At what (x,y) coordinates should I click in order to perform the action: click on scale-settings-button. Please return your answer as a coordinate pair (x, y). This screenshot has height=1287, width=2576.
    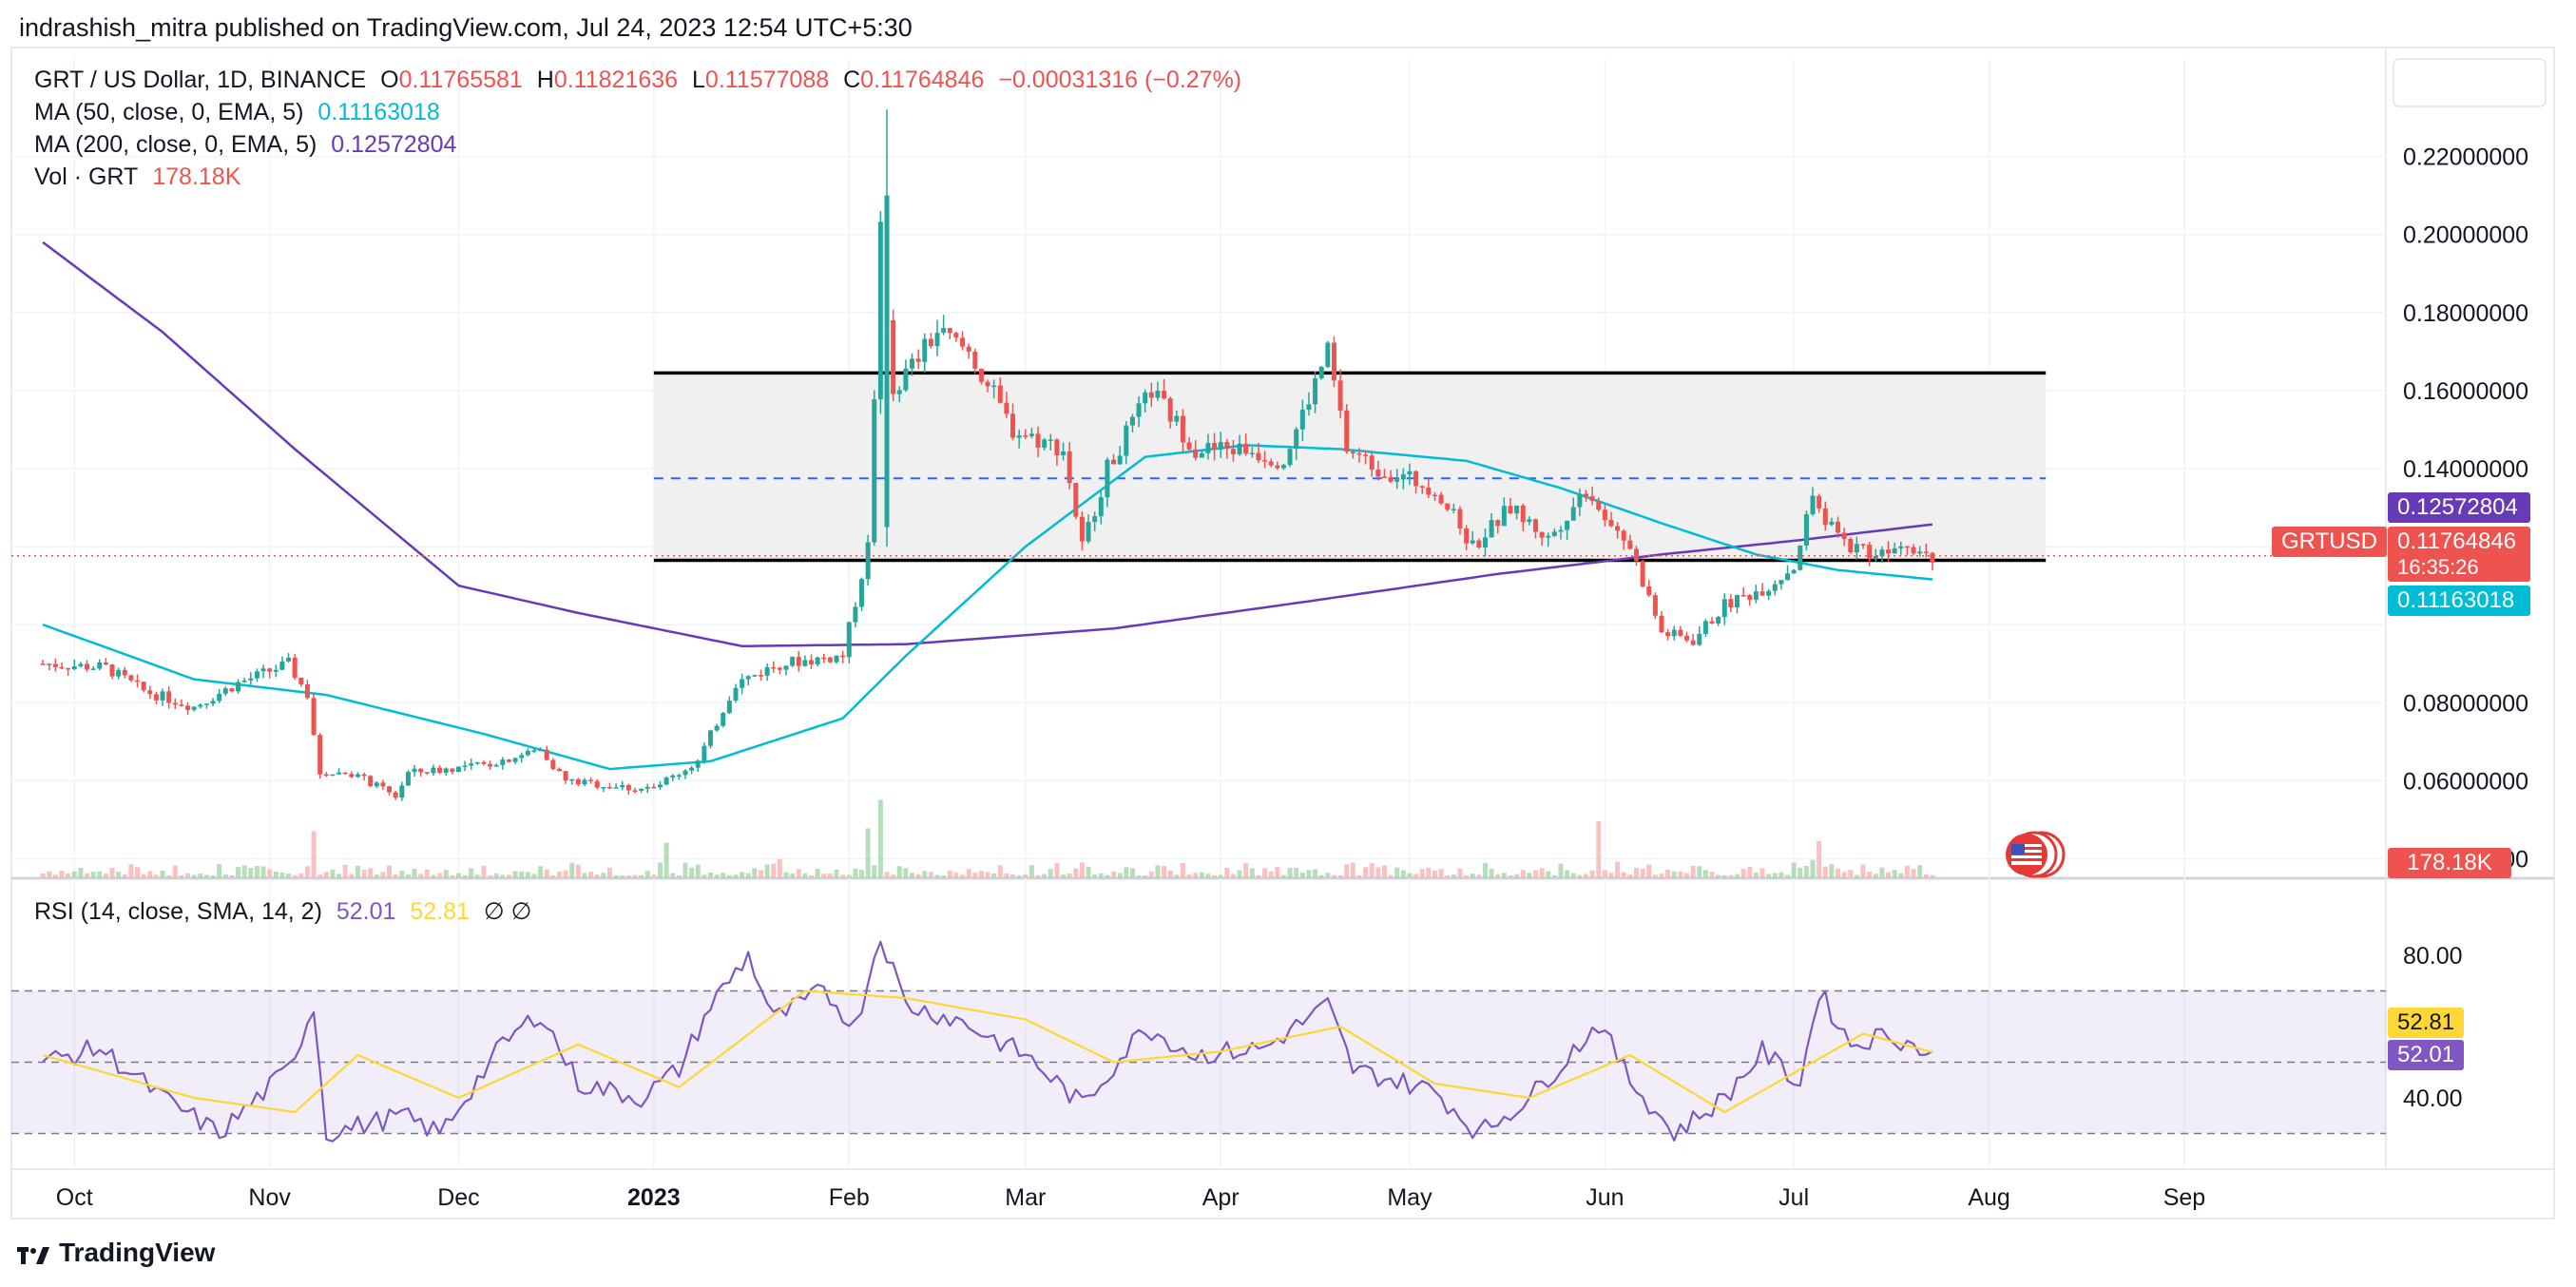
    Looking at the image, I should click on (2470, 82).